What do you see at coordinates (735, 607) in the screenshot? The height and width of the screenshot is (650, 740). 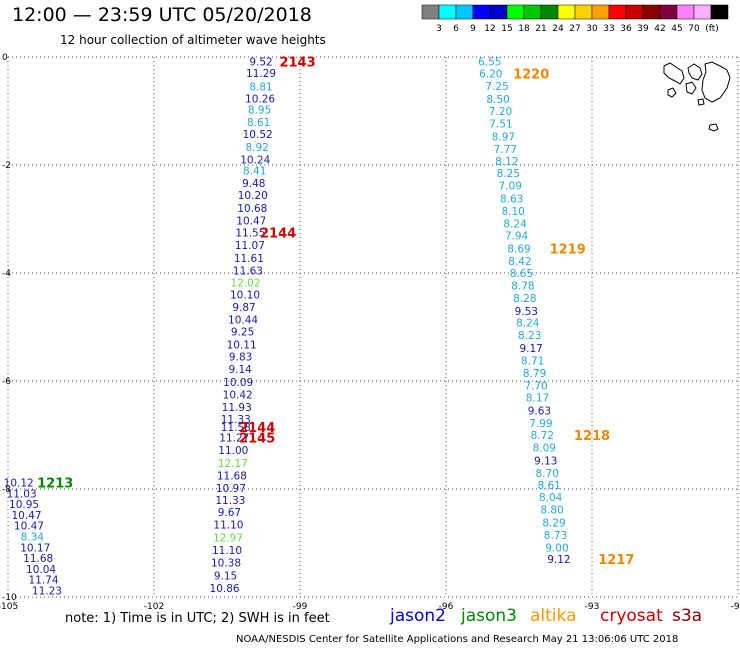 I see `x-tick-label: -90` at bounding box center [735, 607].